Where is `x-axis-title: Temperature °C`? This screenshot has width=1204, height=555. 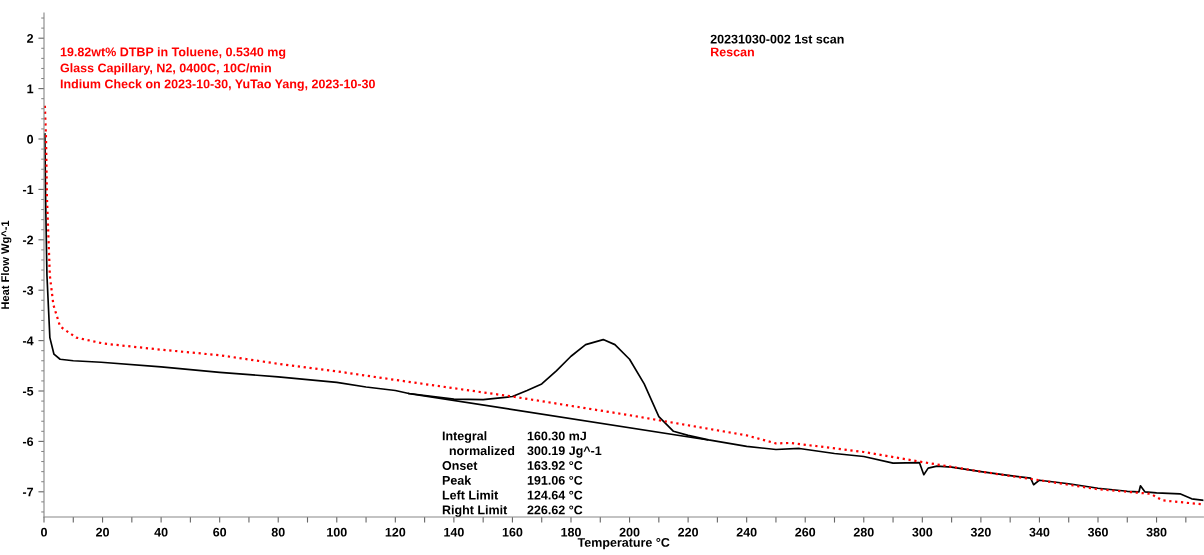 x-axis-title: Temperature °C is located at coordinates (623, 544).